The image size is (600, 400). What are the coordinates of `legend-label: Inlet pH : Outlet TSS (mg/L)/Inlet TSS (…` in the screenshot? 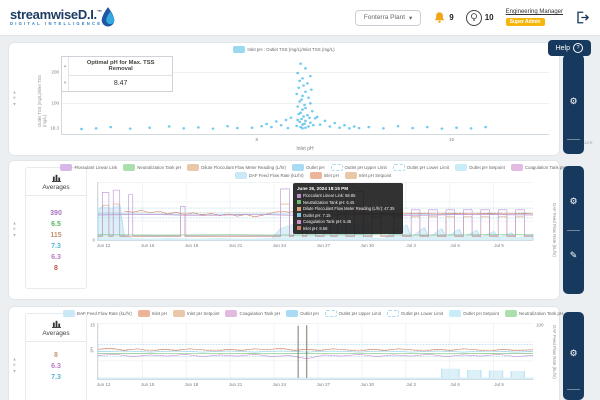 It's located at (291, 49).